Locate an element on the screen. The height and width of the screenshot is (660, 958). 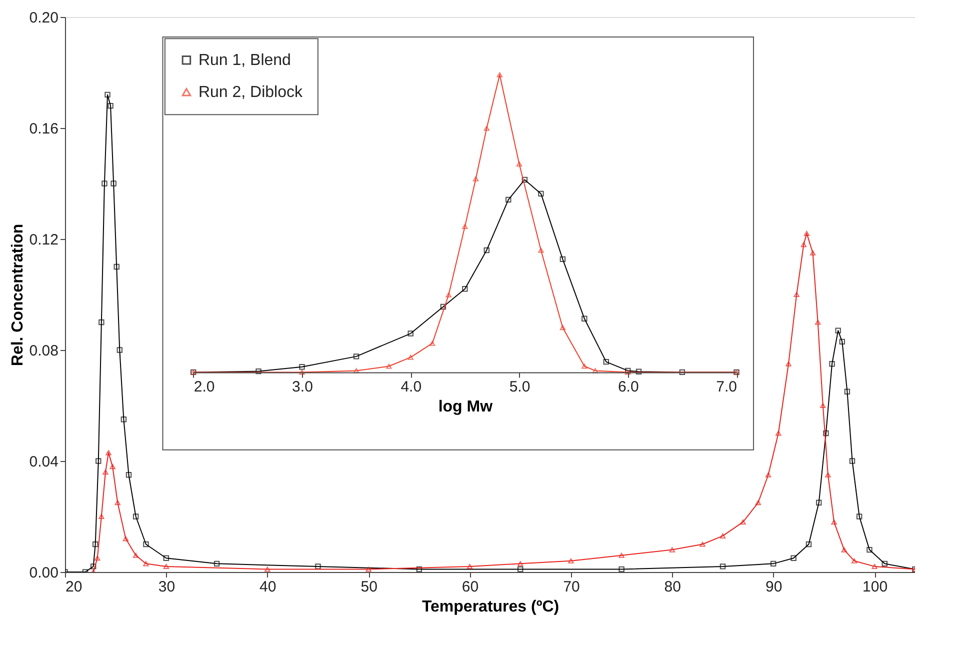
x-tick-label: 70 is located at coordinates (571, 587).